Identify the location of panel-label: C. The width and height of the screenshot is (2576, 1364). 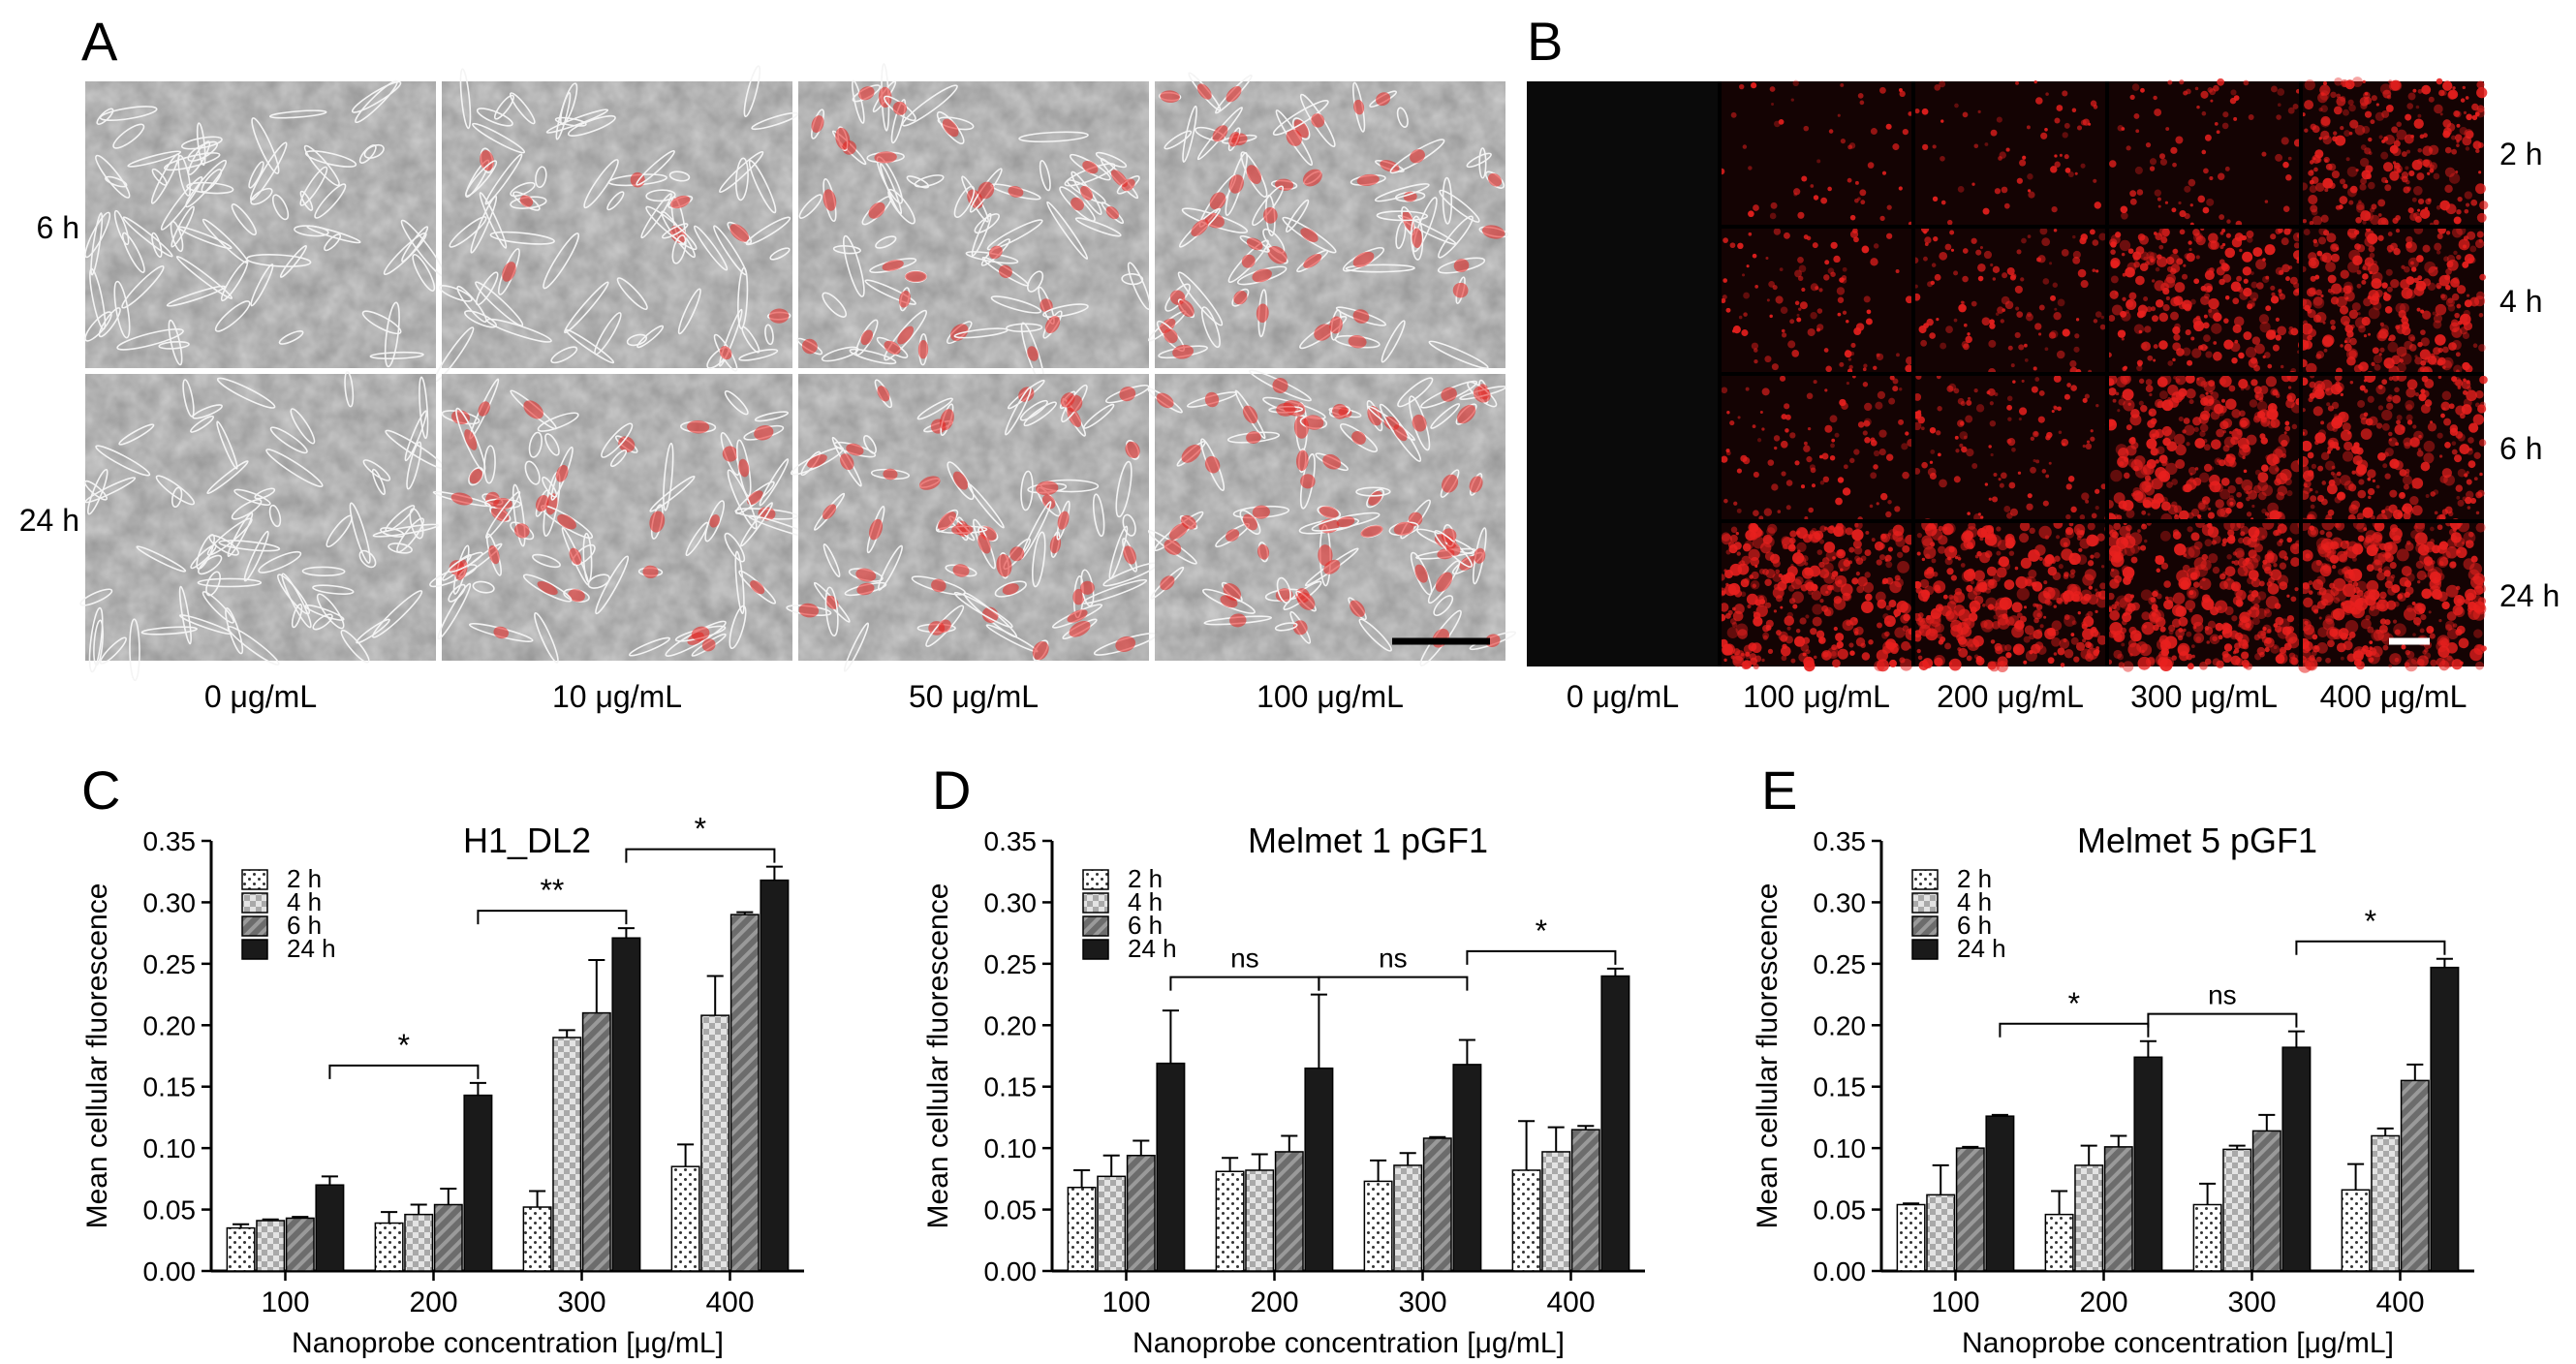
(100, 790).